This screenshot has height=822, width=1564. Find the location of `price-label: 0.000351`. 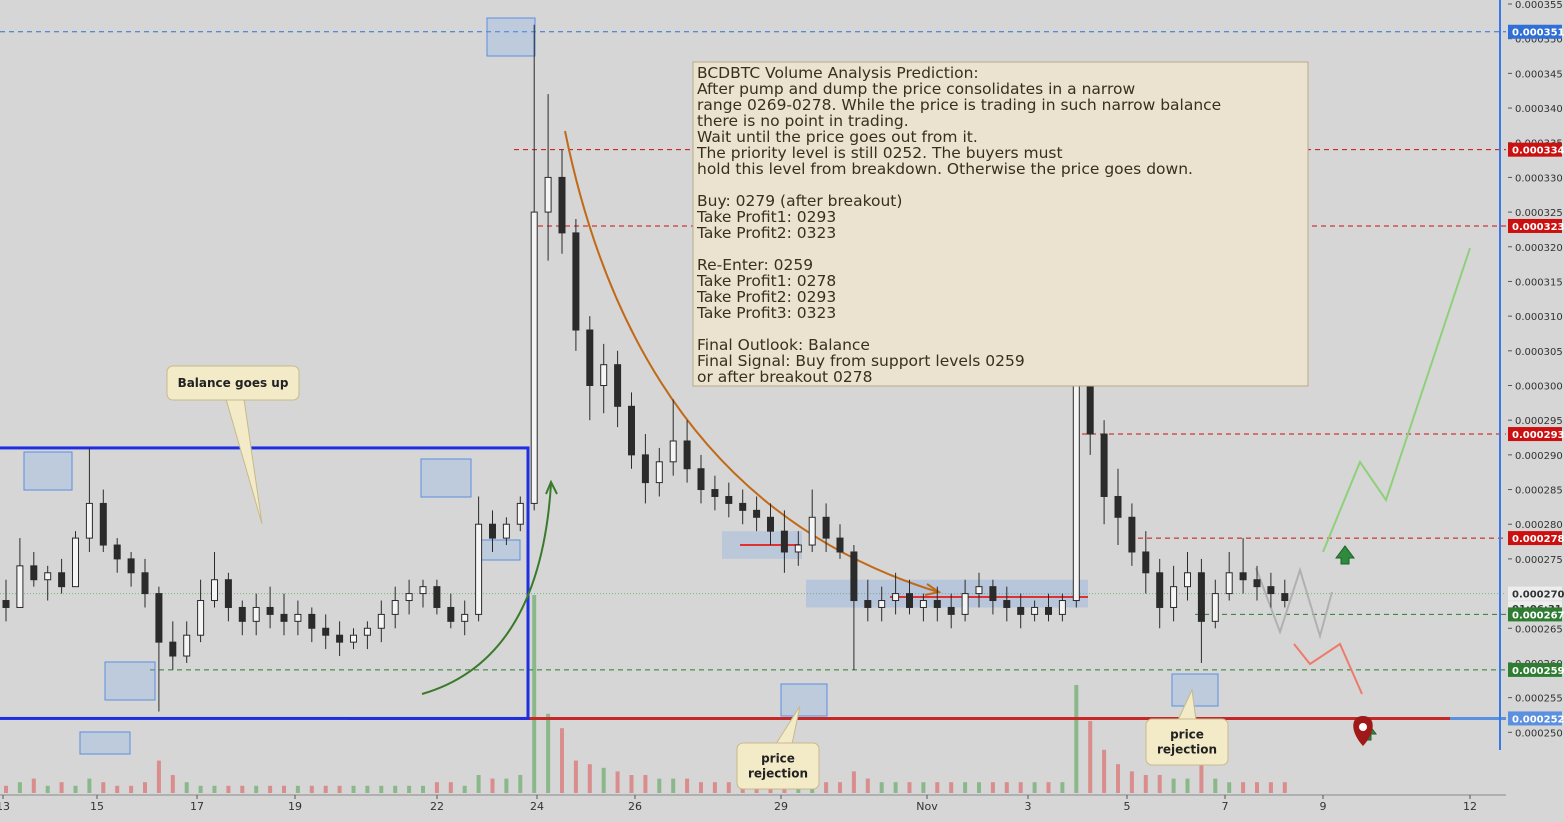

price-label: 0.000351 is located at coordinates (1536, 31).